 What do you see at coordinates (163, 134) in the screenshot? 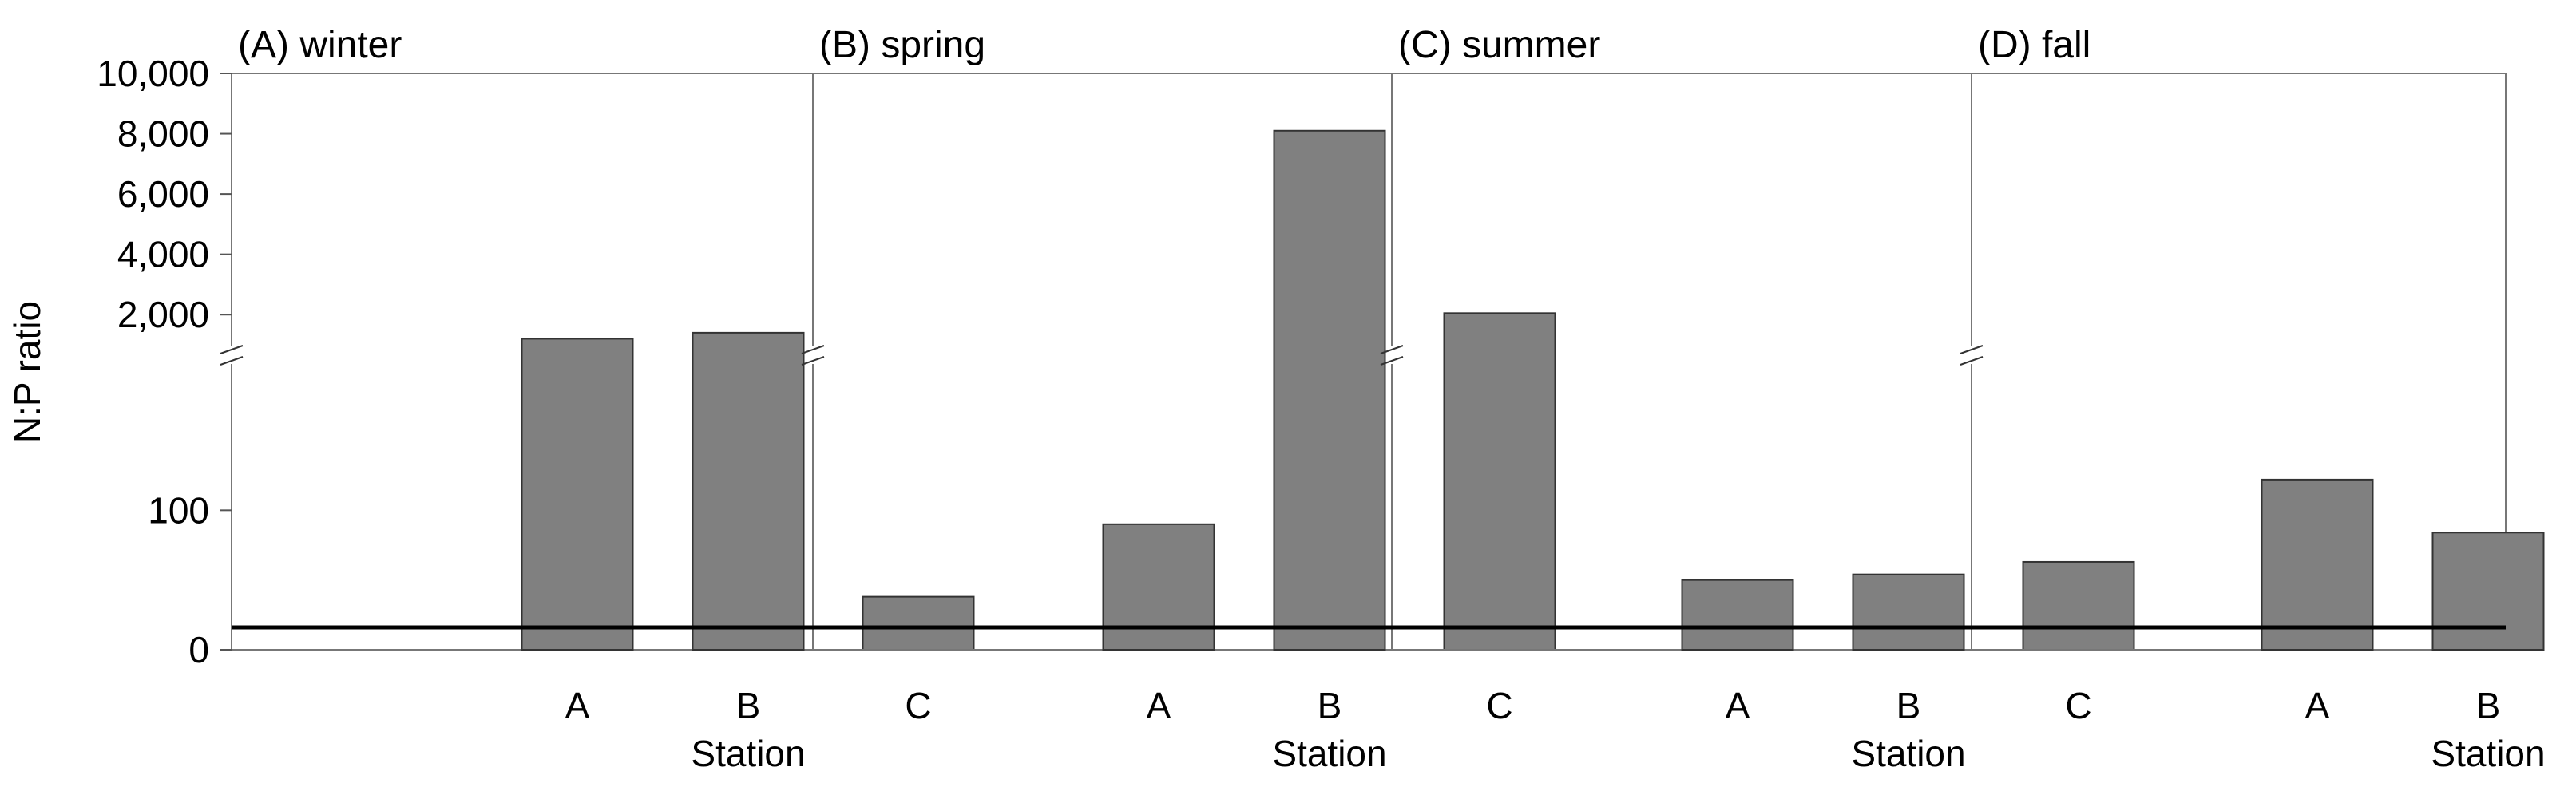
I see `y-tick-label: 8,000` at bounding box center [163, 134].